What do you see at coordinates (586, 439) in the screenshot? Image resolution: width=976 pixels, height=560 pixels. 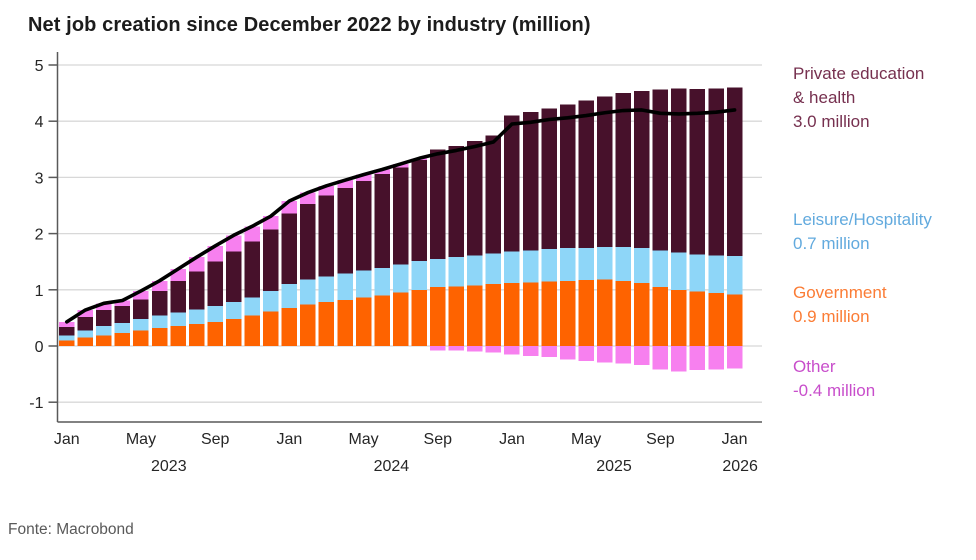 I see `xtick-label-may-28: May` at bounding box center [586, 439].